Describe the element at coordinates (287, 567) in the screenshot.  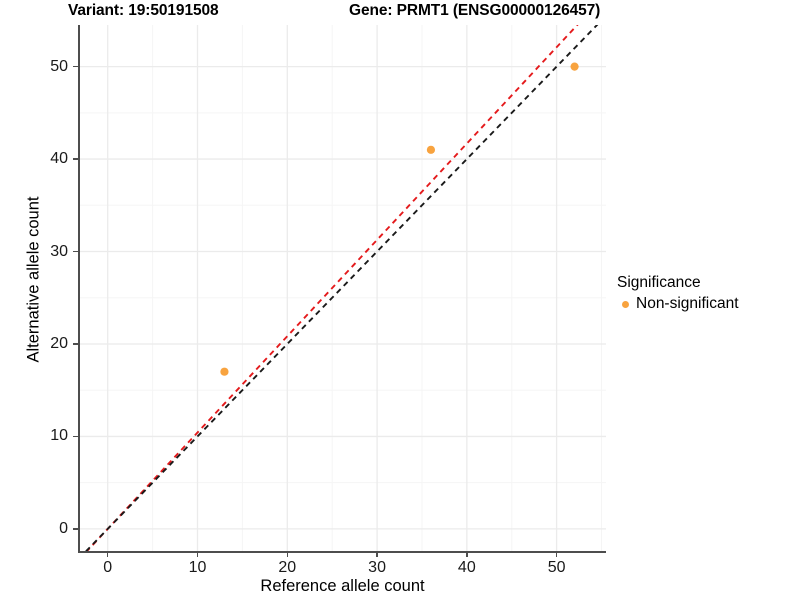
I see `x-tick-label: 20` at that location.